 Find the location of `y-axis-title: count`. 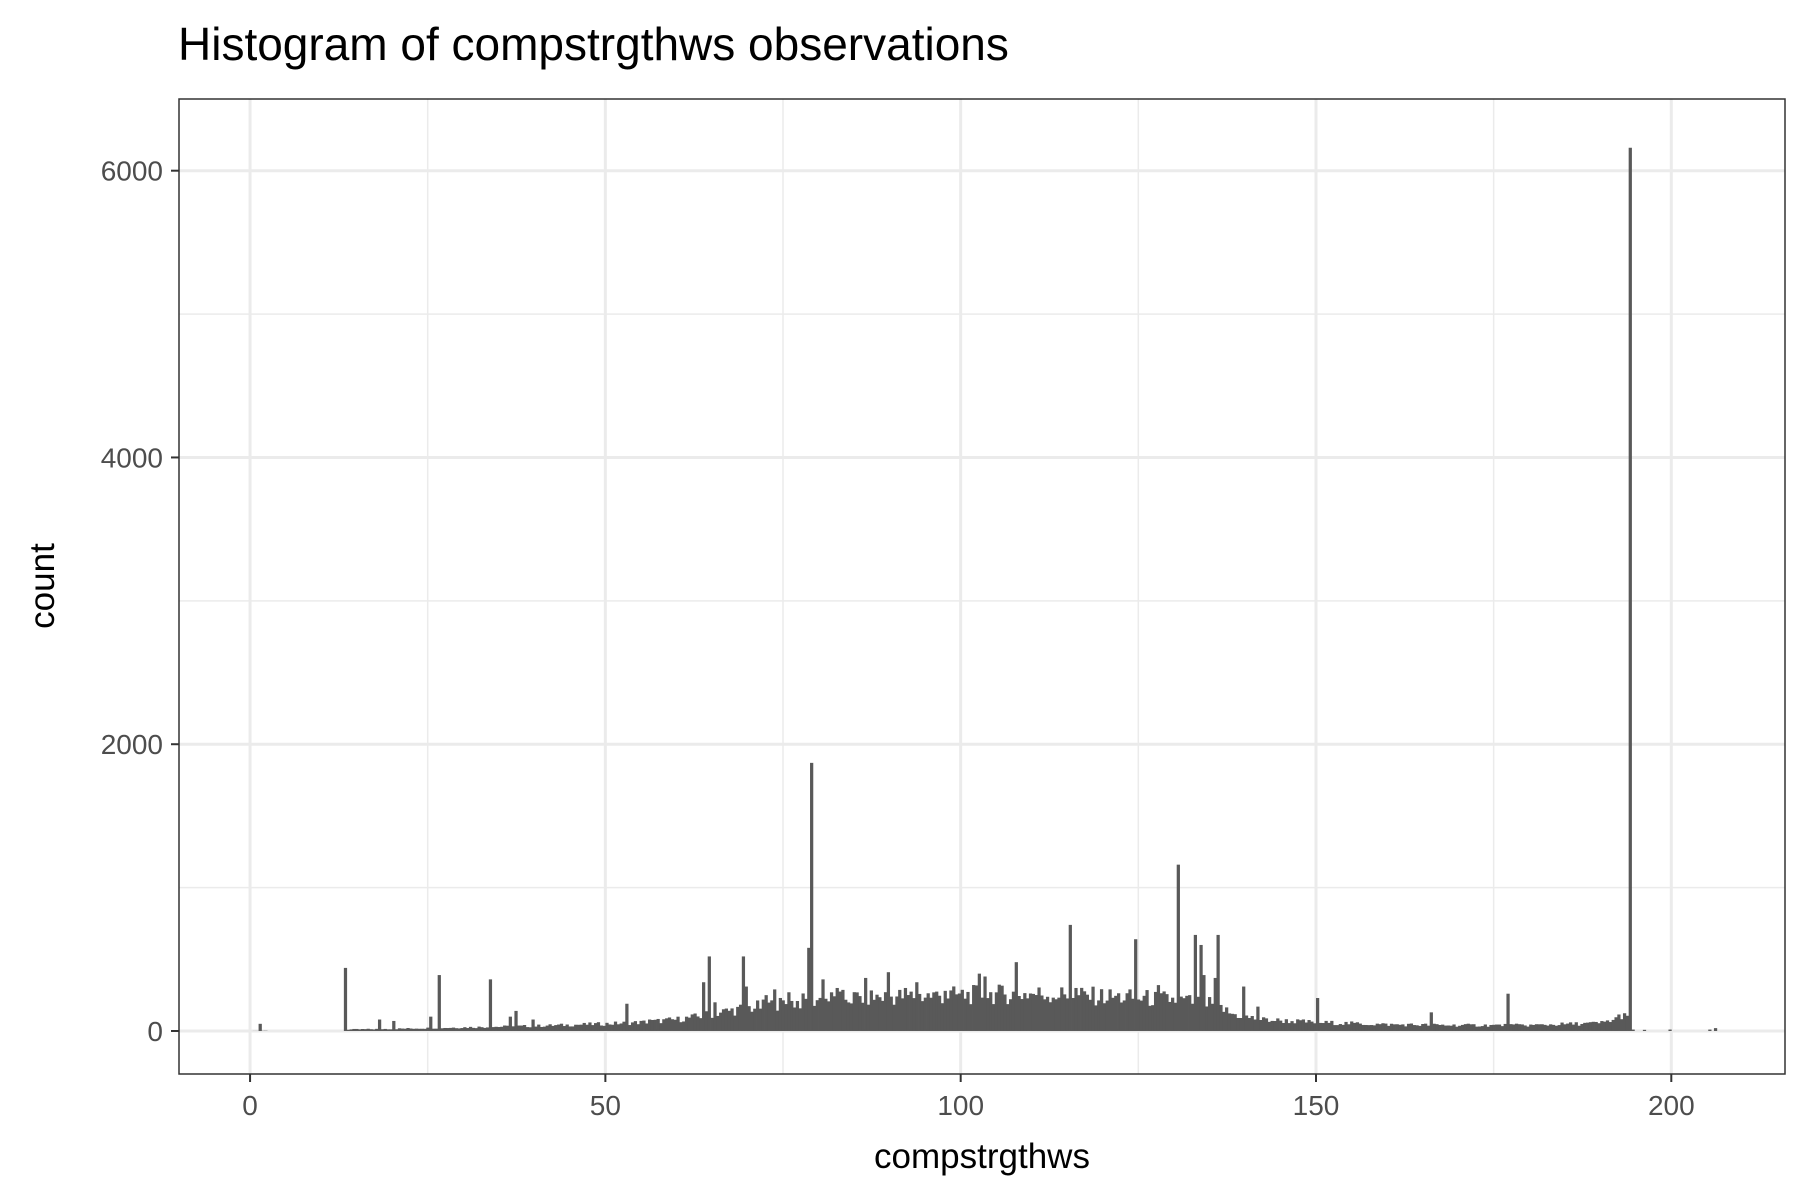

y-axis-title: count is located at coordinates (42, 586).